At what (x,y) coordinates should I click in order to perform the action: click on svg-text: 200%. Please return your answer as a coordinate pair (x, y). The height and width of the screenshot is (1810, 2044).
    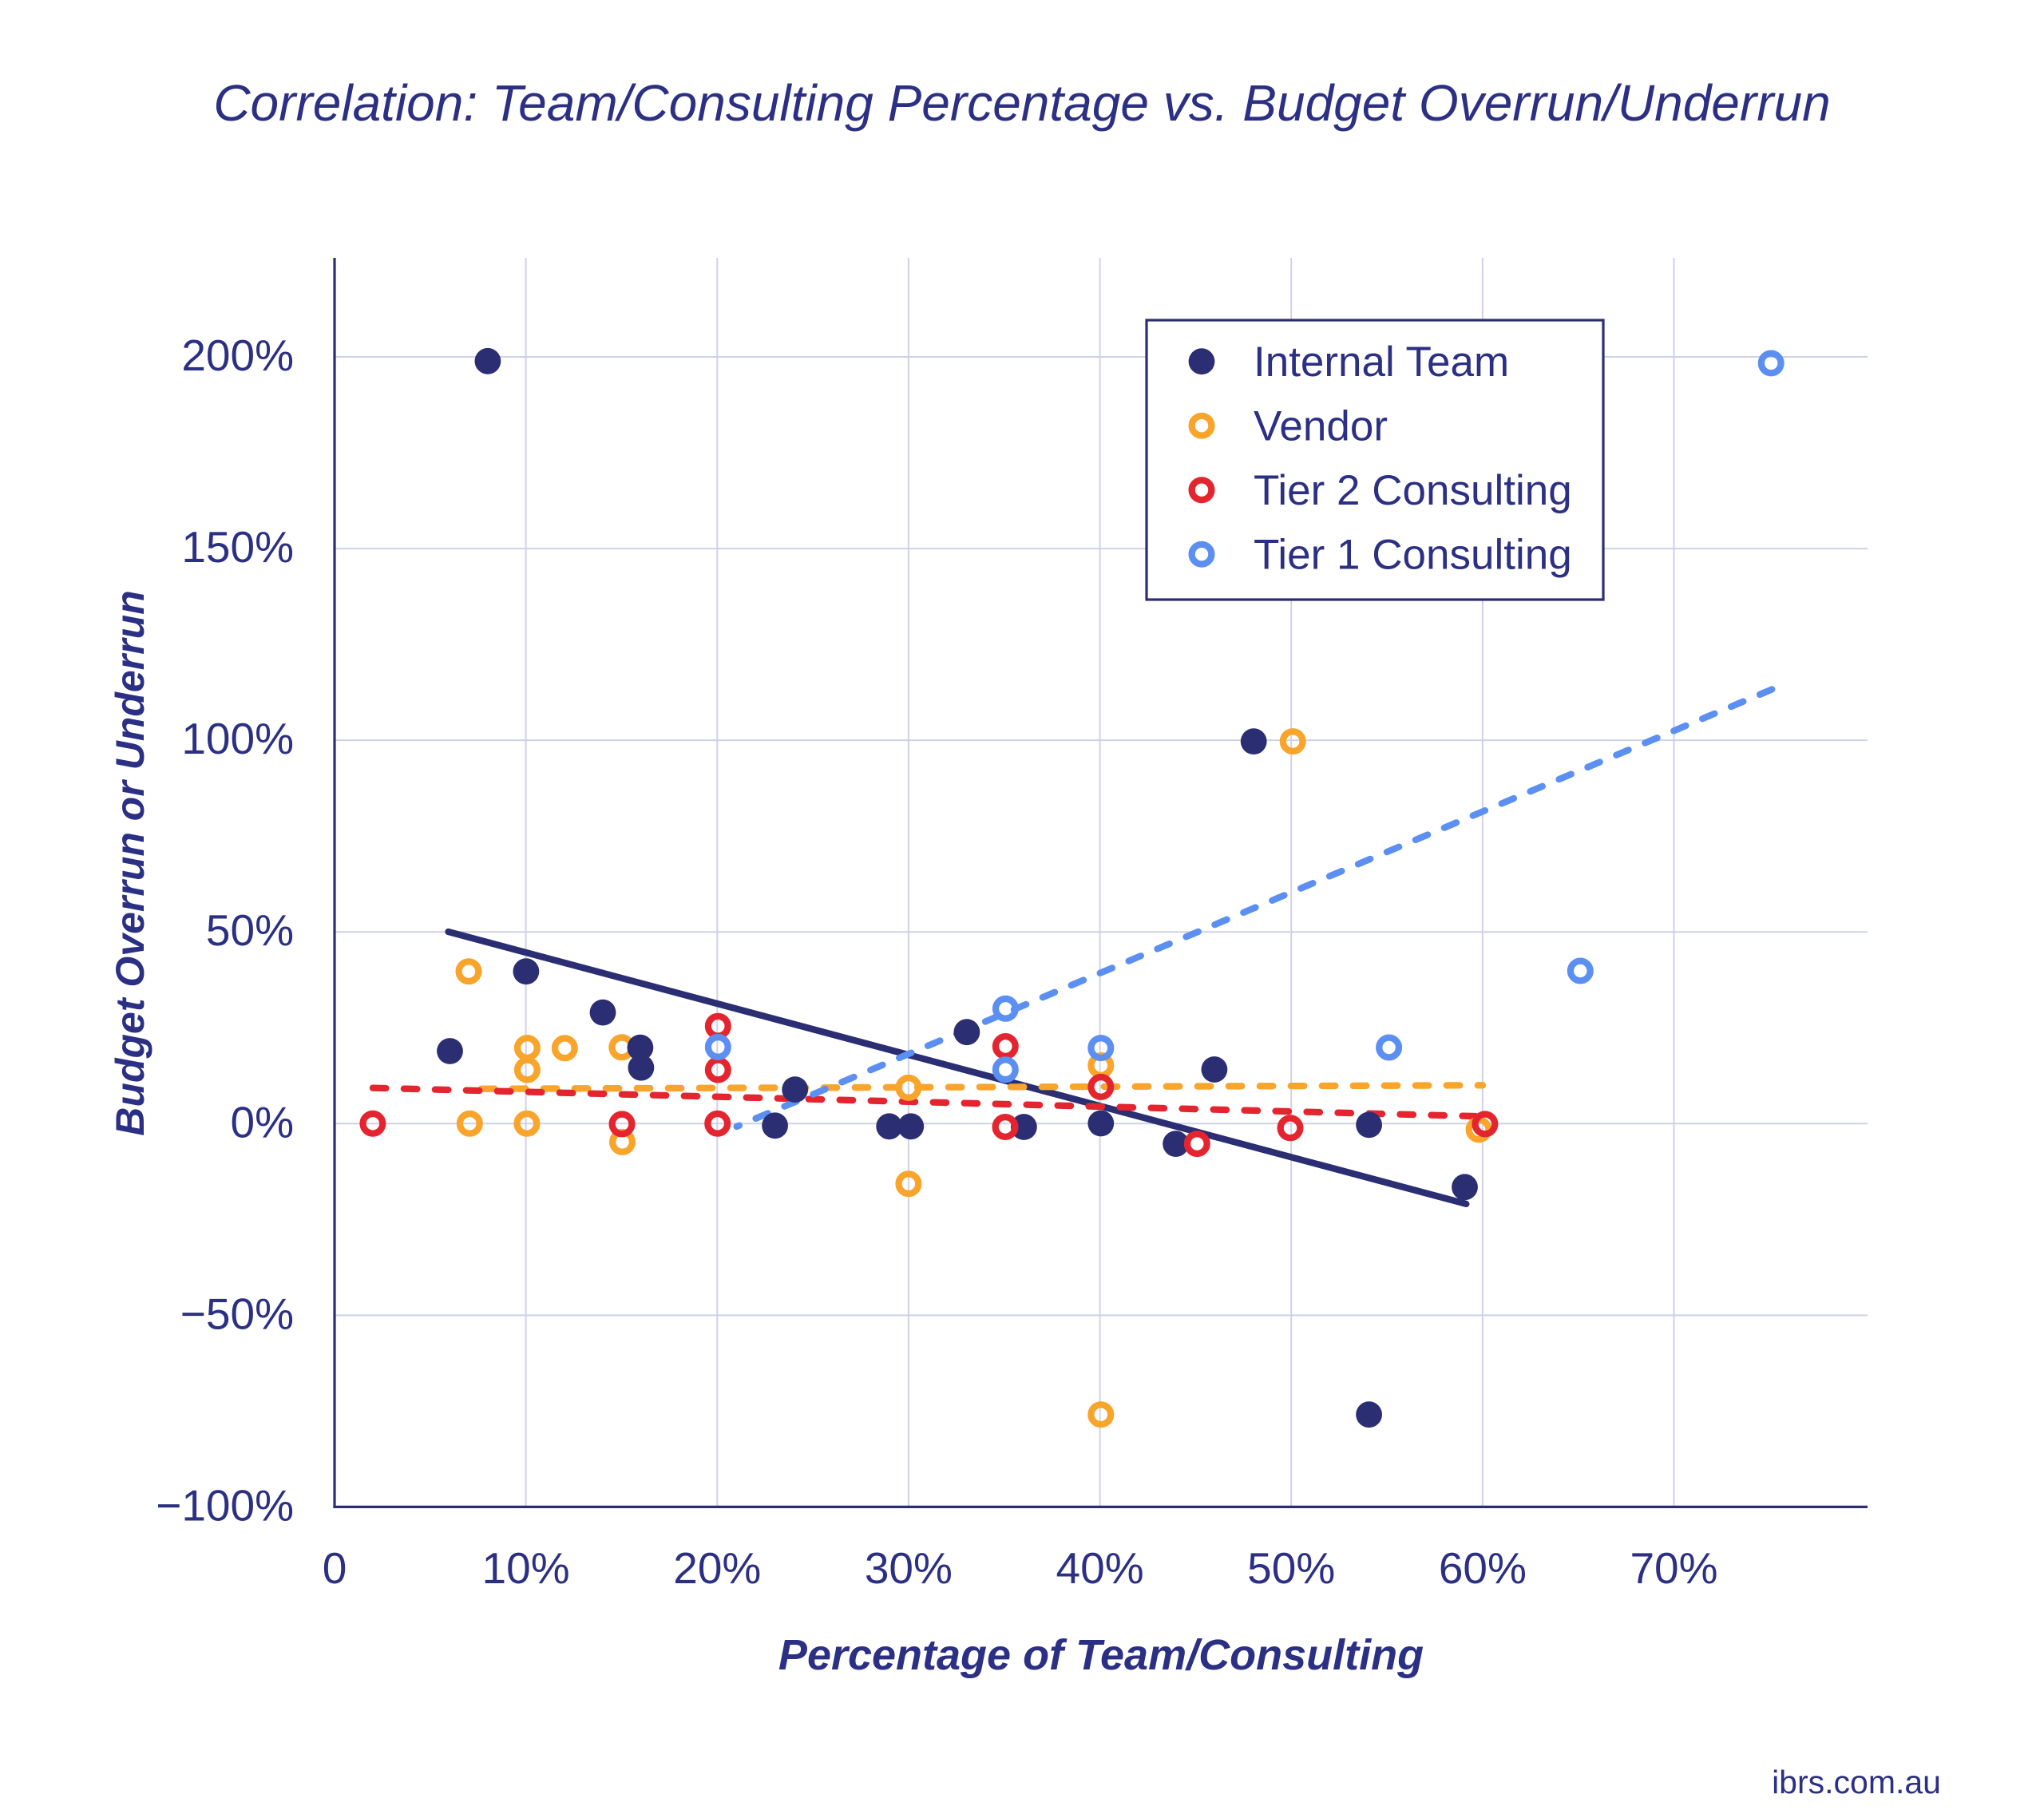
    Looking at the image, I should click on (237, 356).